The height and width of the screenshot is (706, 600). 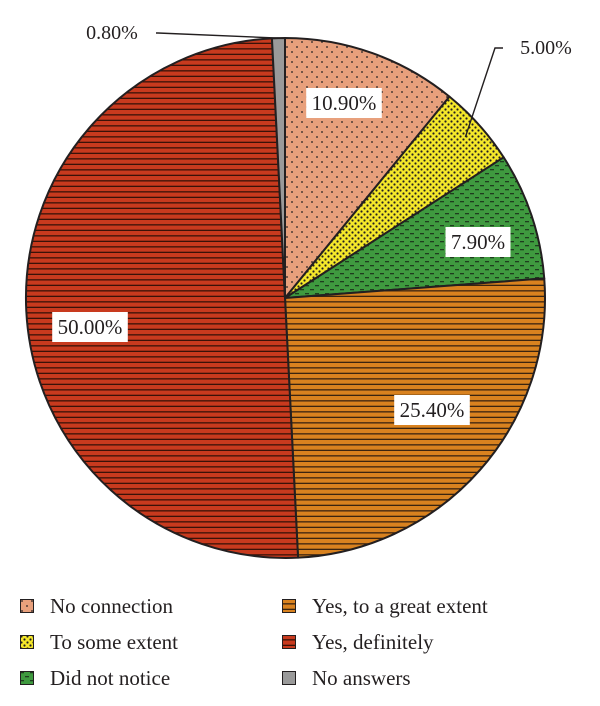 I want to click on data-label-box-did-not-notice, so click(x=478, y=242).